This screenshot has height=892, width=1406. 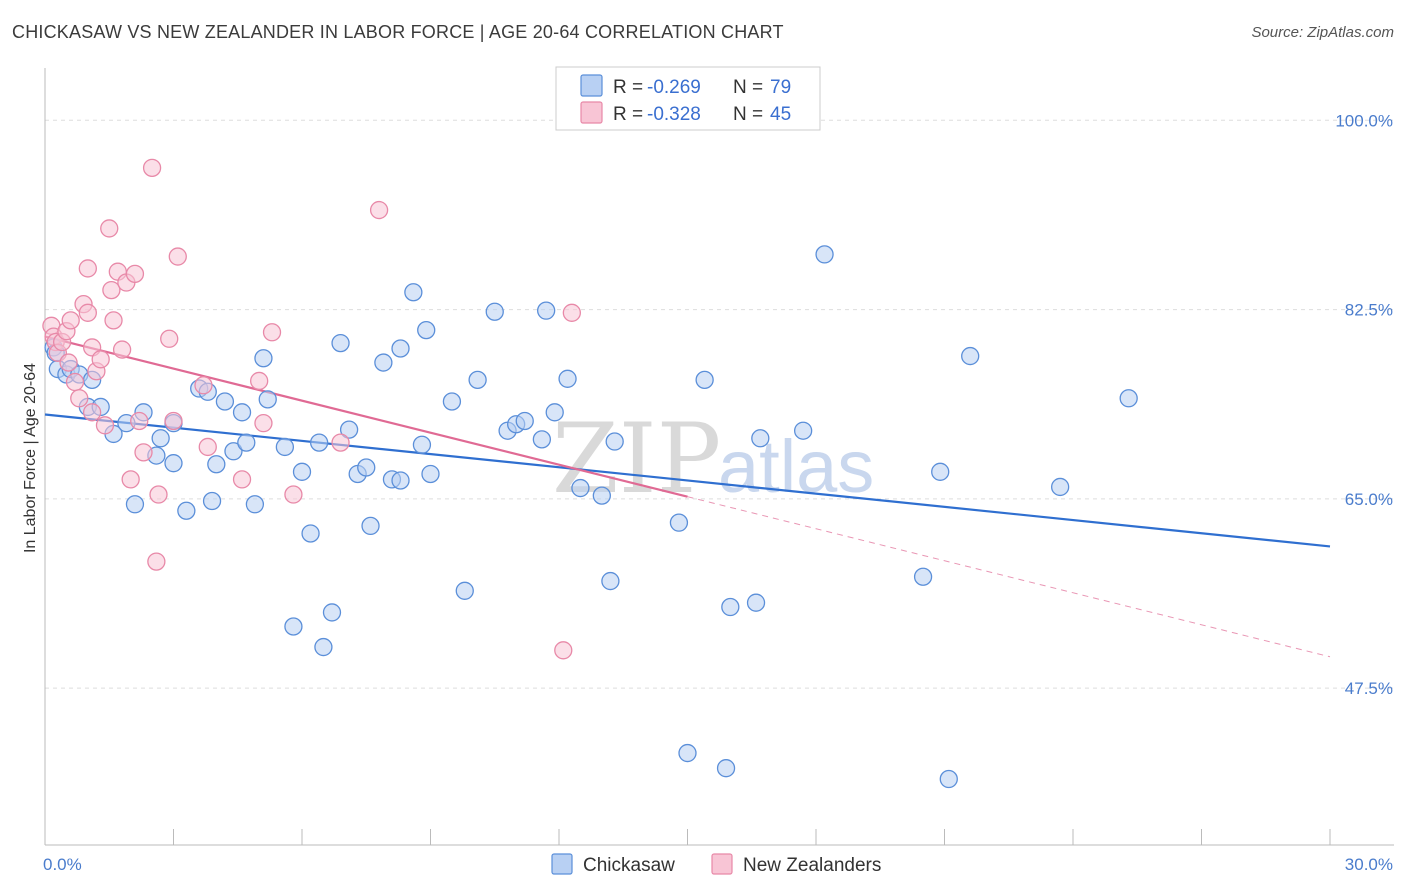 What do you see at coordinates (722, 864) in the screenshot?
I see `bottom-legend-swatch-new-zealanders` at bounding box center [722, 864].